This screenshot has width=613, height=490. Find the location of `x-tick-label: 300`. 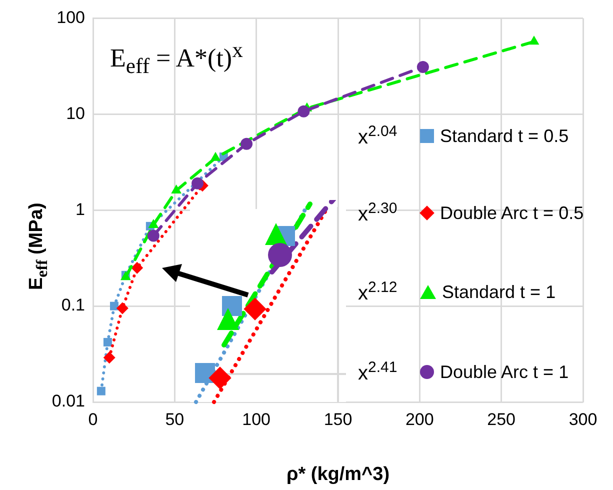

x-tick-label: 300 is located at coordinates (583, 419).